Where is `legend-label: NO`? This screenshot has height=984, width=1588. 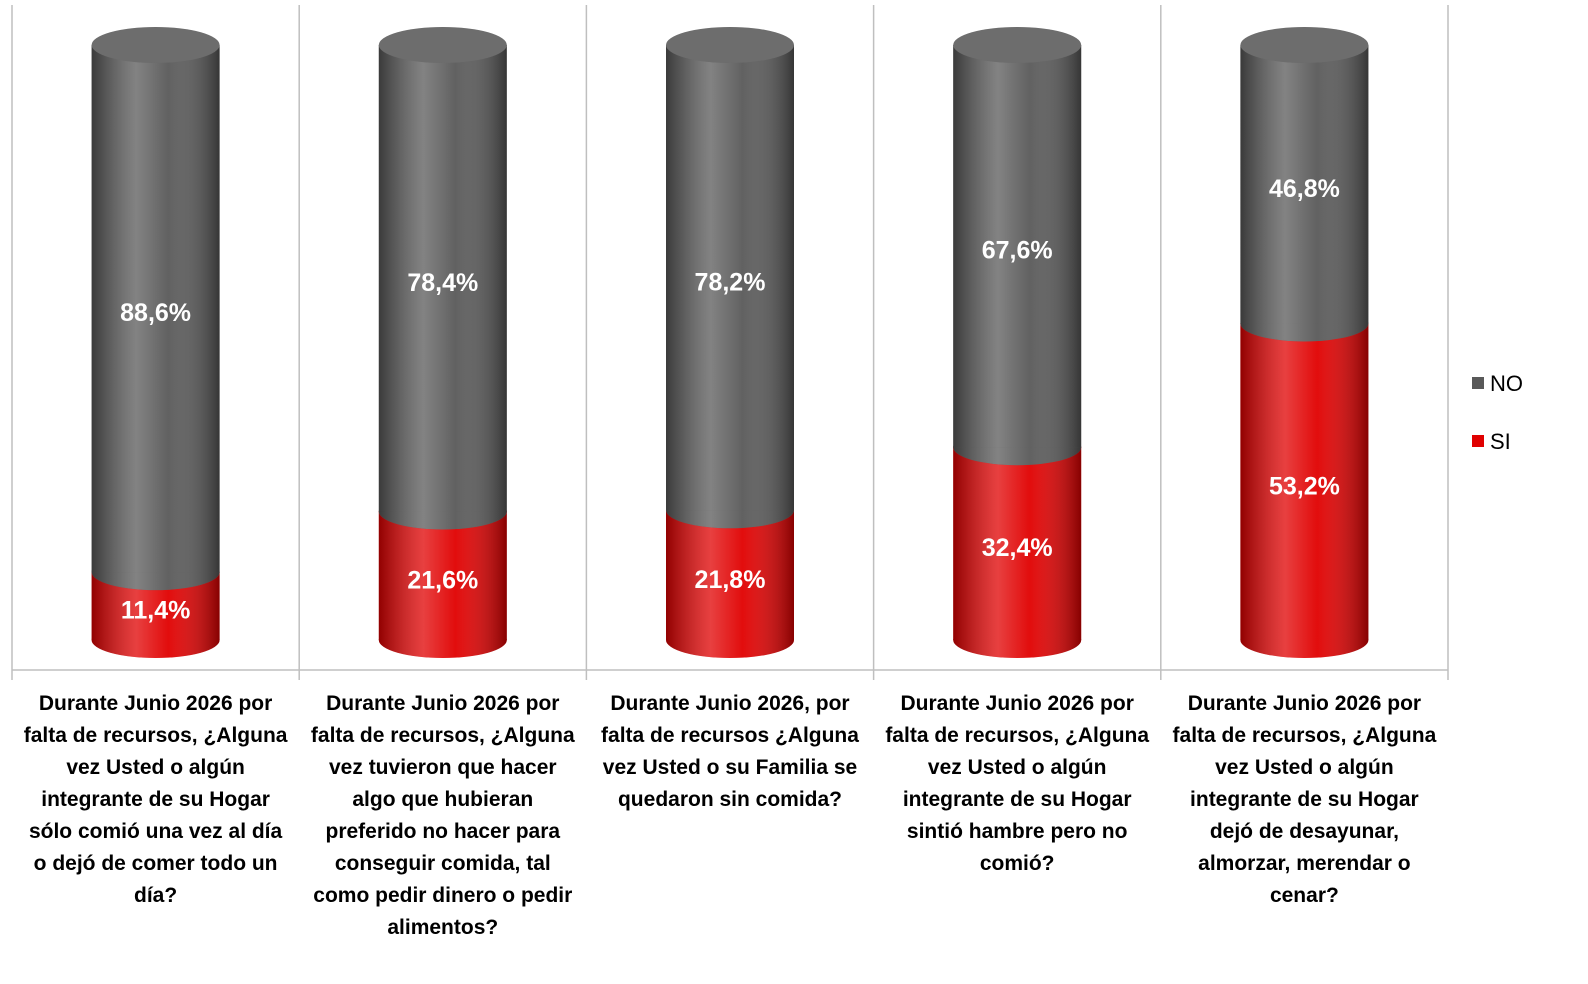
legend-label: NO is located at coordinates (1506, 383).